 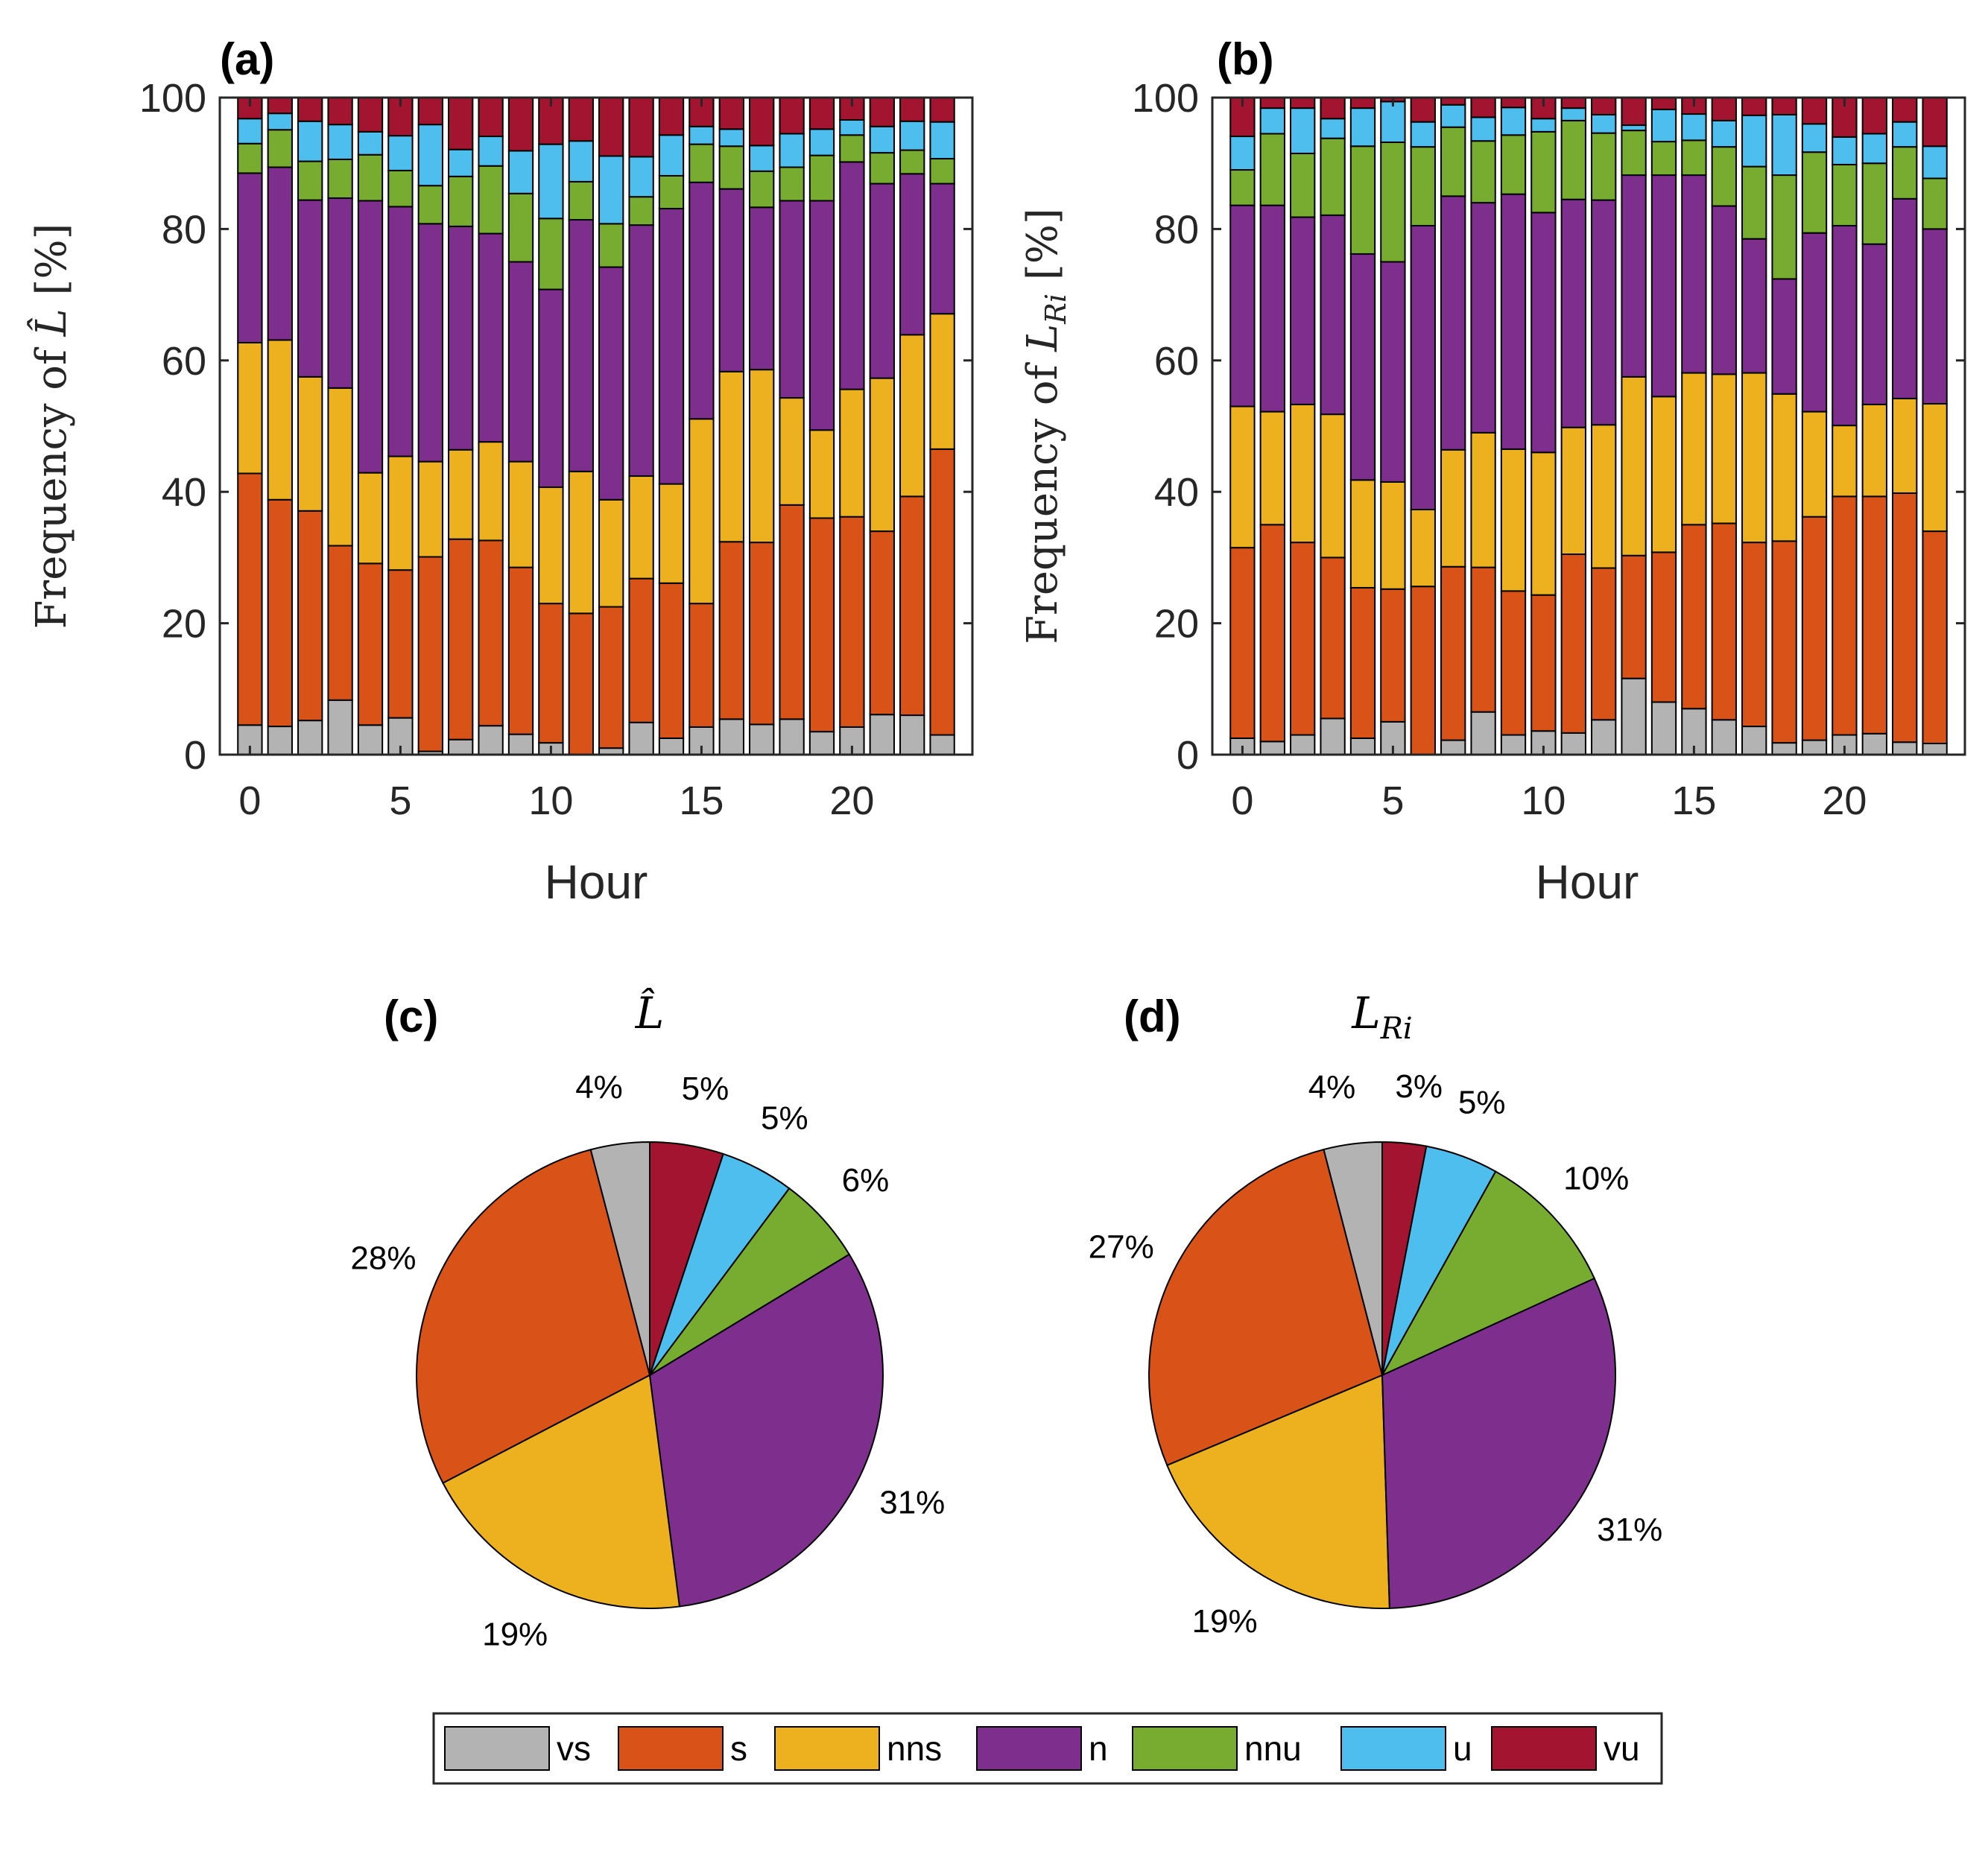 I want to click on panel-label-c: (c), so click(x=411, y=1016).